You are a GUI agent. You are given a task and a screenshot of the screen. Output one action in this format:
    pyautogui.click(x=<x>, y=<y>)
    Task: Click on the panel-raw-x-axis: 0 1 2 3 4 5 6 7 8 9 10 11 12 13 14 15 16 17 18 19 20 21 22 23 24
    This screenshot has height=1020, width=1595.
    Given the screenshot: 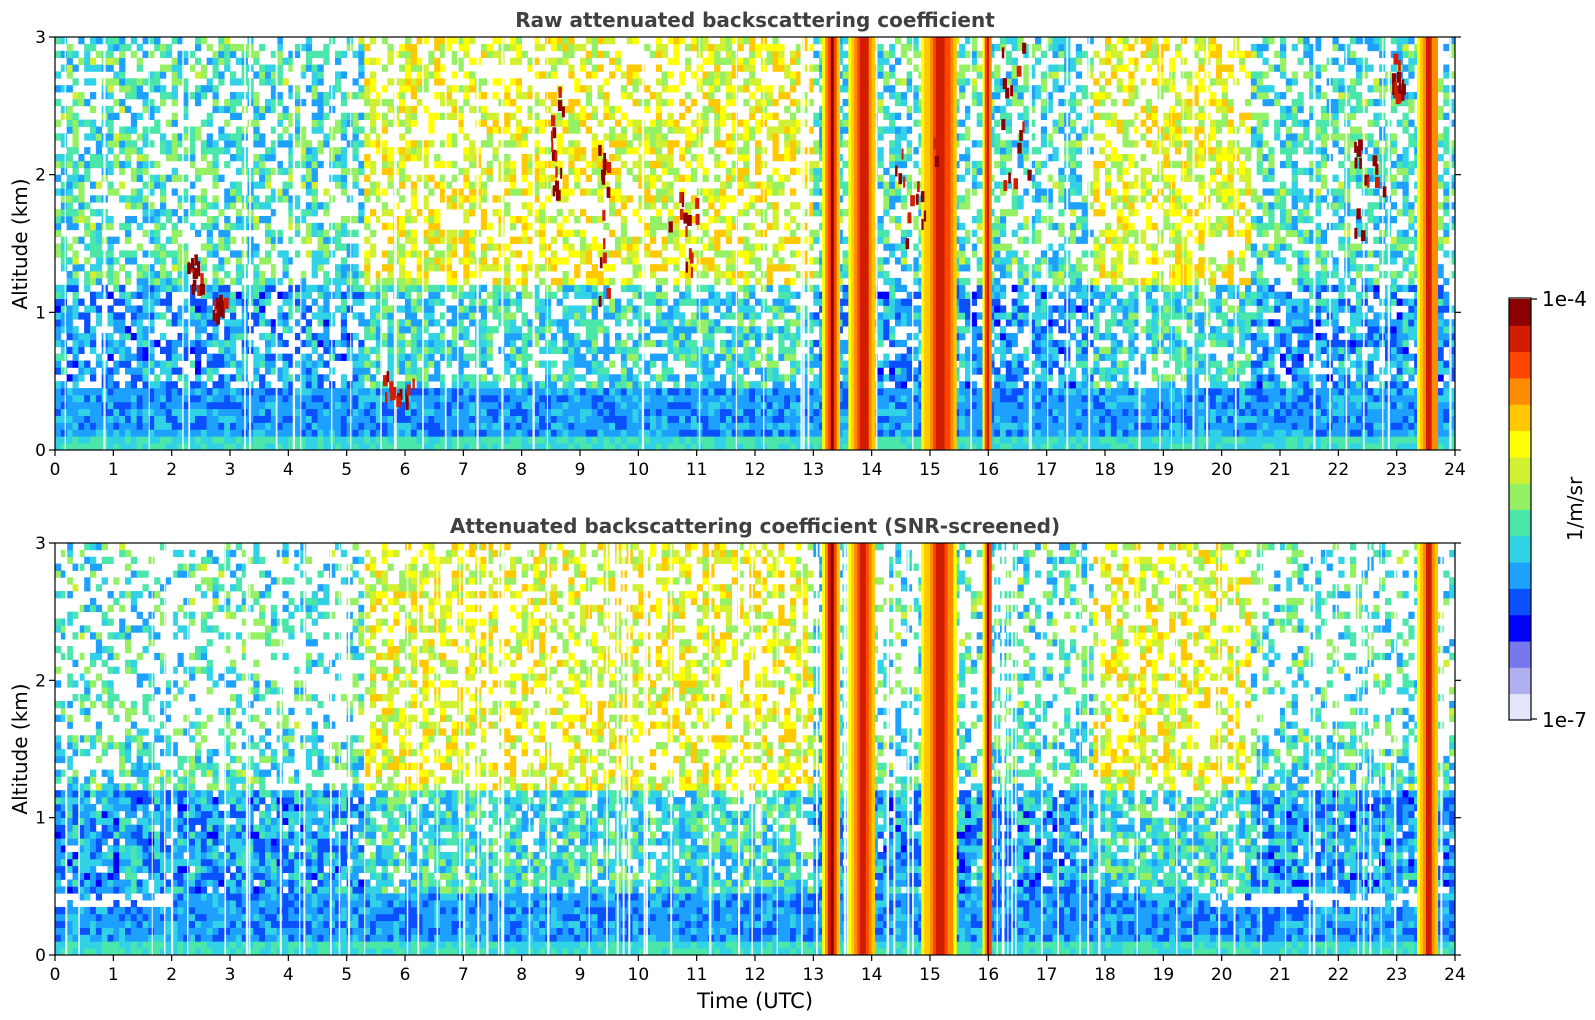 What is the action you would take?
    pyautogui.click(x=758, y=465)
    